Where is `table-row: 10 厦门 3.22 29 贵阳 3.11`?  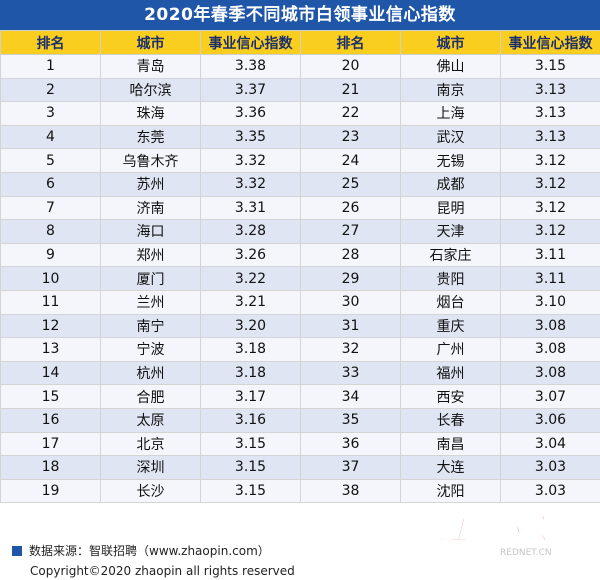
table-row: 10 厦门 3.22 29 贵阳 3.11 is located at coordinates (300, 278).